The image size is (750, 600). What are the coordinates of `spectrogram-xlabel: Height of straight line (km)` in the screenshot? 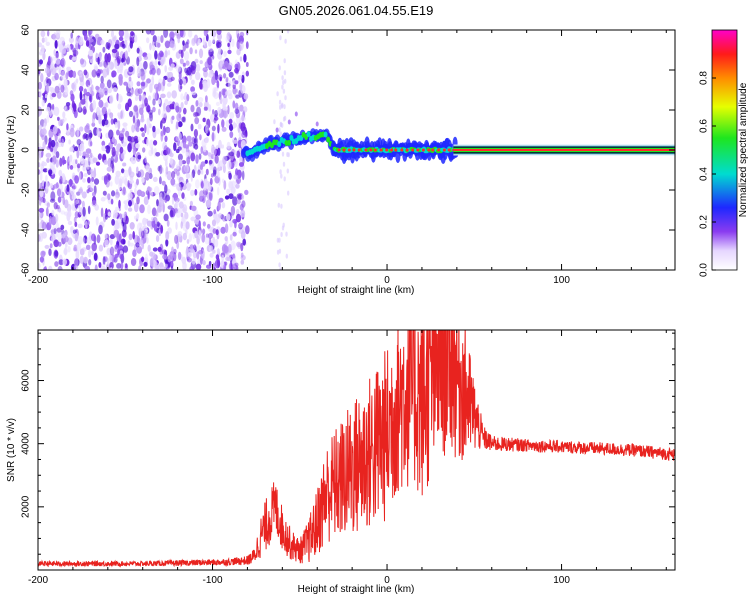 It's located at (356, 290).